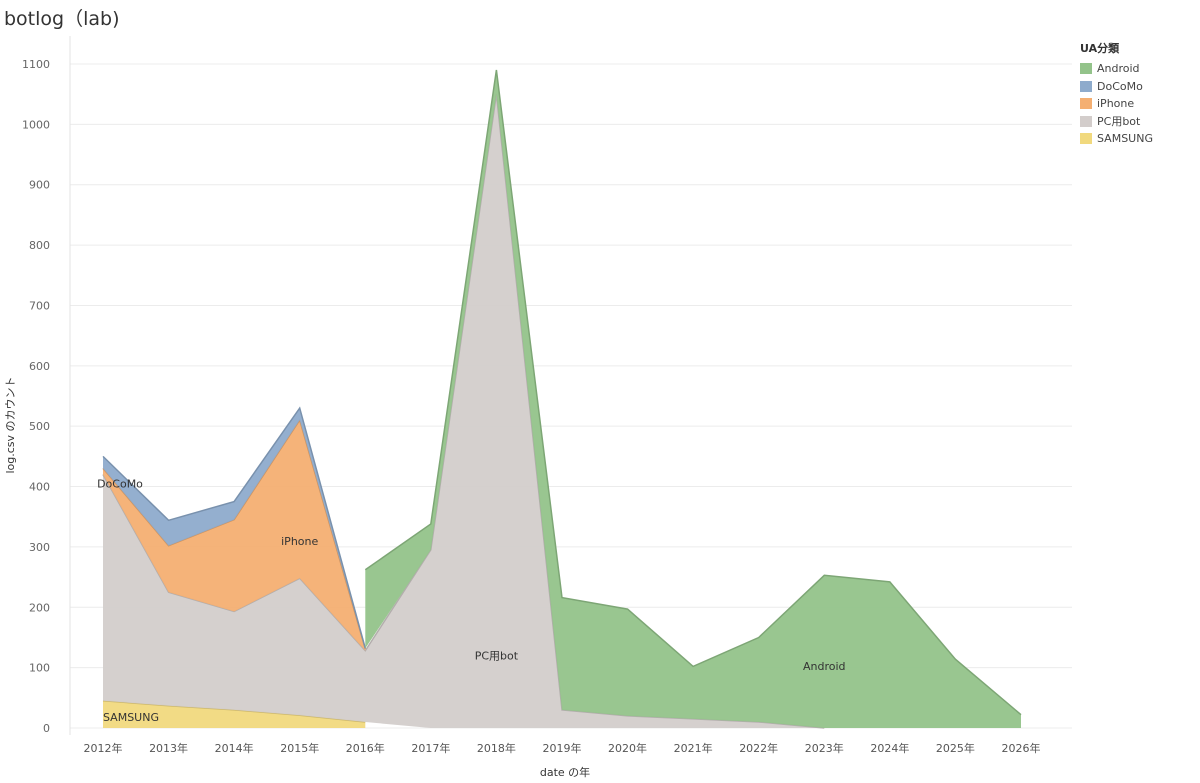  Describe the element at coordinates (103, 748) in the screenshot. I see `x-tick-label: 2012年` at that location.